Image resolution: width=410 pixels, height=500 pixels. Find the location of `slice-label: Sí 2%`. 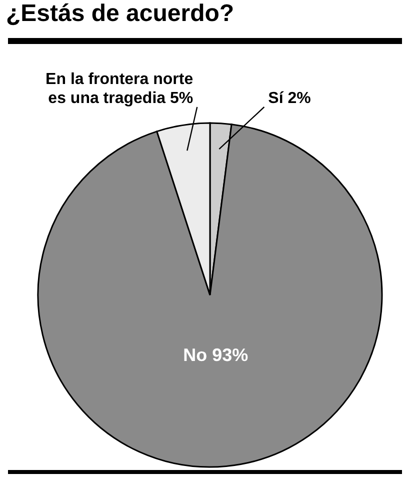

slice-label: Sí 2% is located at coordinates (289, 98).